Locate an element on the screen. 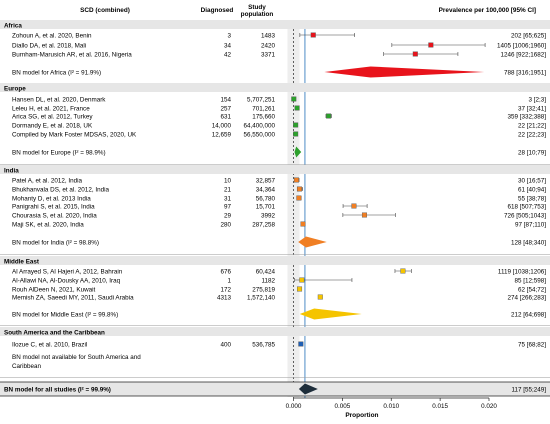 The height and width of the screenshot is (424, 550). x-tick-label: 0.005 is located at coordinates (342, 406).